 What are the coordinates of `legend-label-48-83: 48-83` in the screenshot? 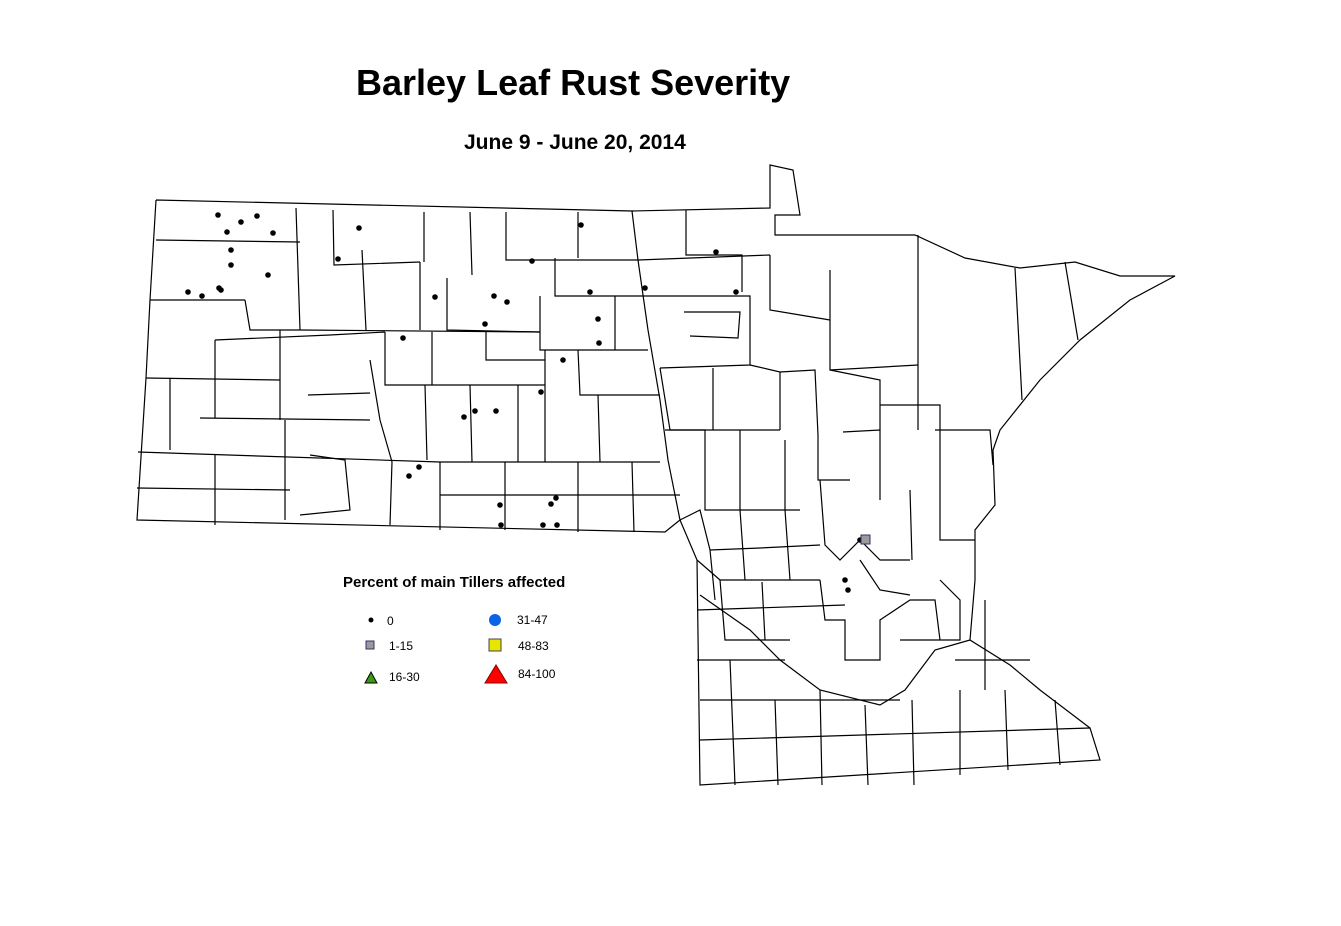 It's located at (533, 646).